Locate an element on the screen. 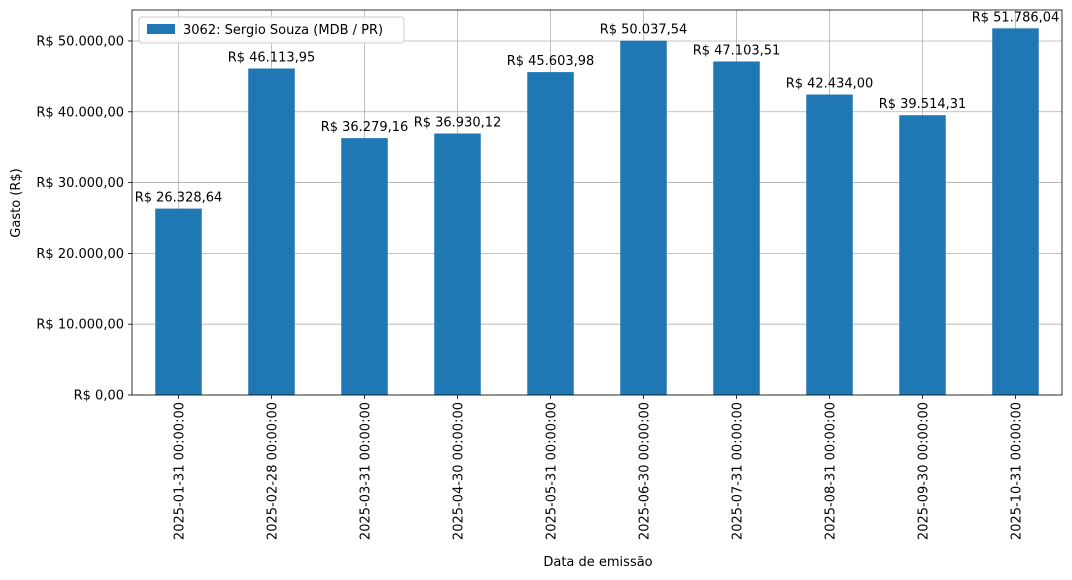  y-tick-label: R$ 0,00 is located at coordinates (99, 396).